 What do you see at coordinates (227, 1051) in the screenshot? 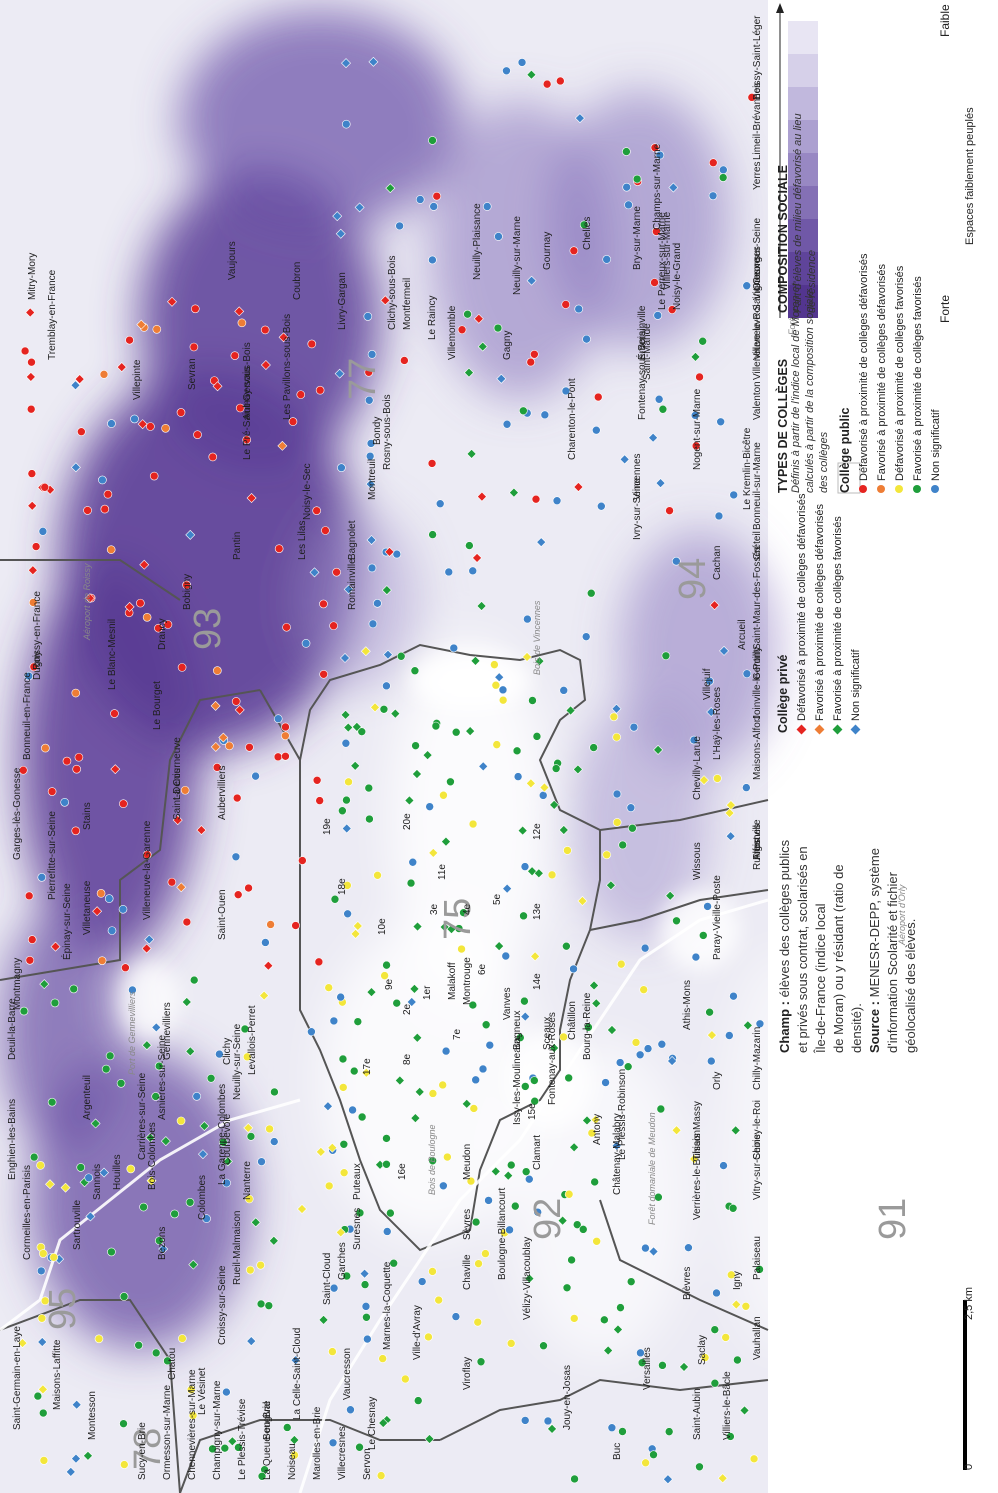
I see `commune-label-59: Clichy` at bounding box center [227, 1051].